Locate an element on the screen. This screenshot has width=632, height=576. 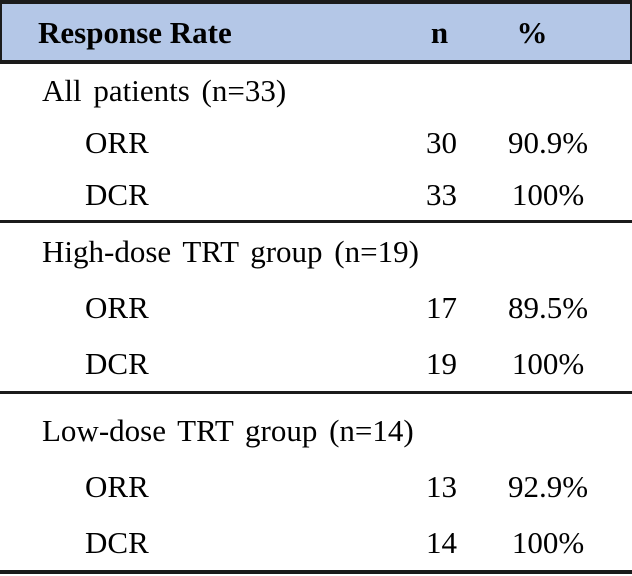
group-label-row: Low-dose TRT group (n=14) is located at coordinates (316, 430).